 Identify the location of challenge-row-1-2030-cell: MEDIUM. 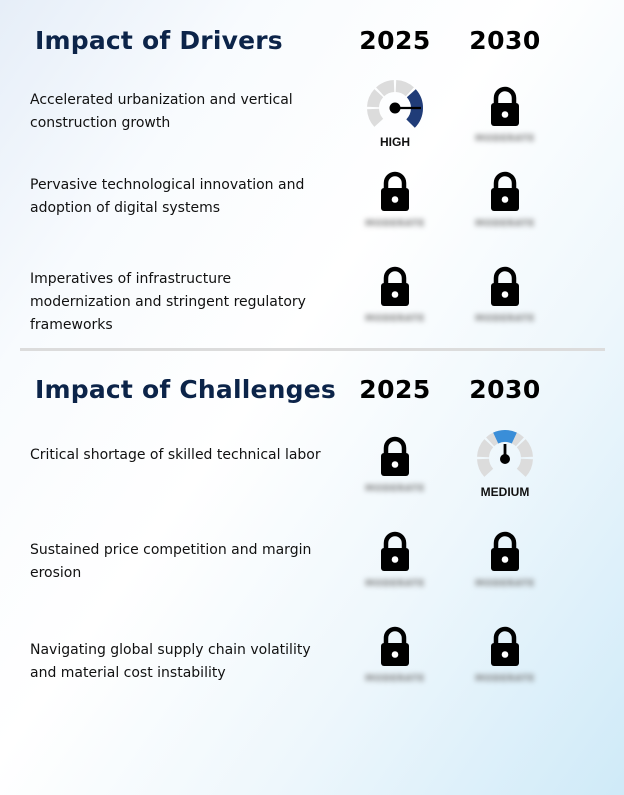
(505, 470).